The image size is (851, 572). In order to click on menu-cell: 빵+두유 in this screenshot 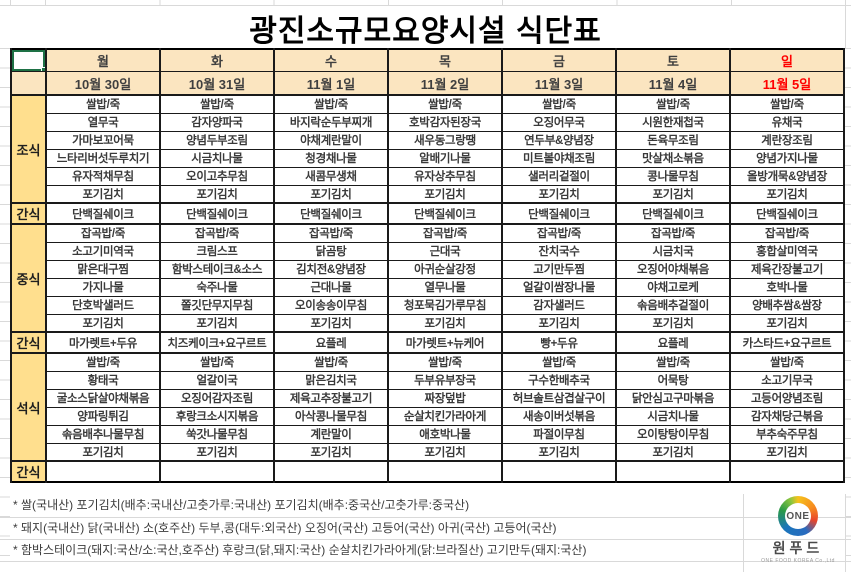, I will do `click(559, 342)`.